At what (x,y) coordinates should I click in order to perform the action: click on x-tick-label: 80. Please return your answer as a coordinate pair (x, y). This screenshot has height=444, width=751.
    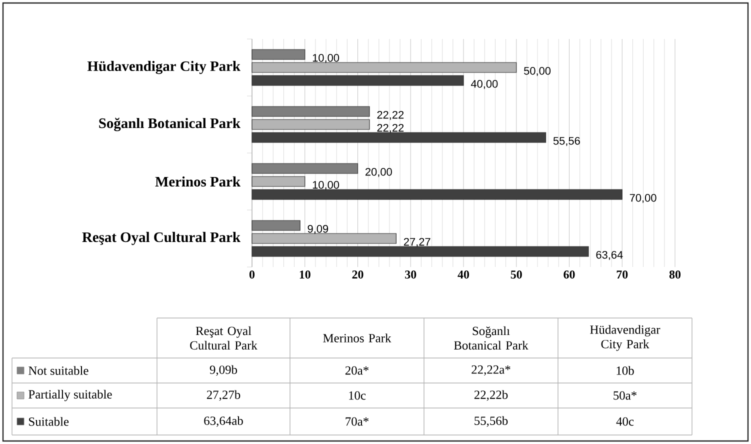
    Looking at the image, I should click on (675, 274).